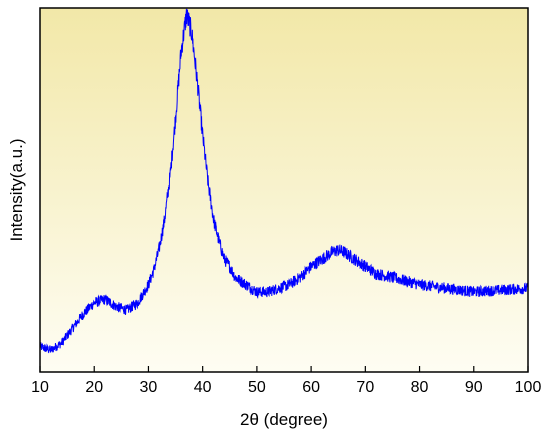 The width and height of the screenshot is (550, 436). I want to click on x-tick-label: 10, so click(40, 387).